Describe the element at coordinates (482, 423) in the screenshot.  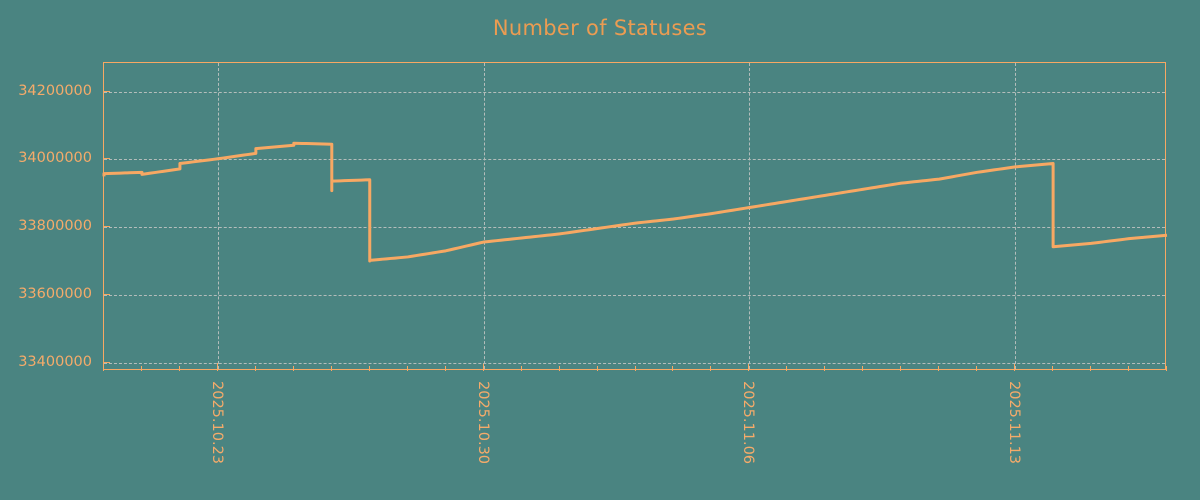
I see `x-axis-tick-label: 2025.10.30` at that location.